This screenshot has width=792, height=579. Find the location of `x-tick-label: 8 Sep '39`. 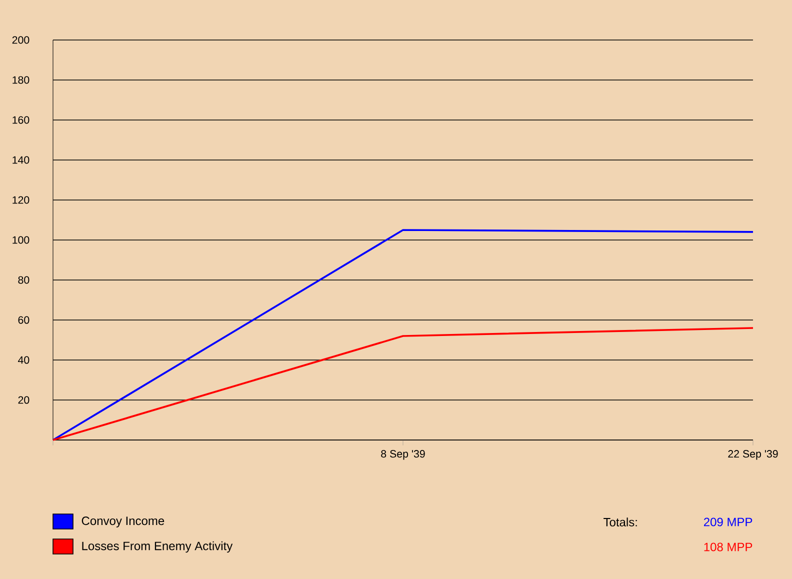

x-tick-label: 8 Sep '39 is located at coordinates (403, 455).